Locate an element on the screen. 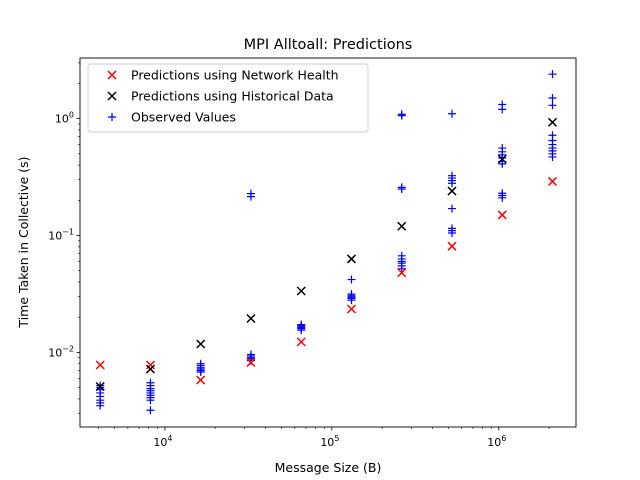  x-tick-label: 10⁵ is located at coordinates (329, 441).